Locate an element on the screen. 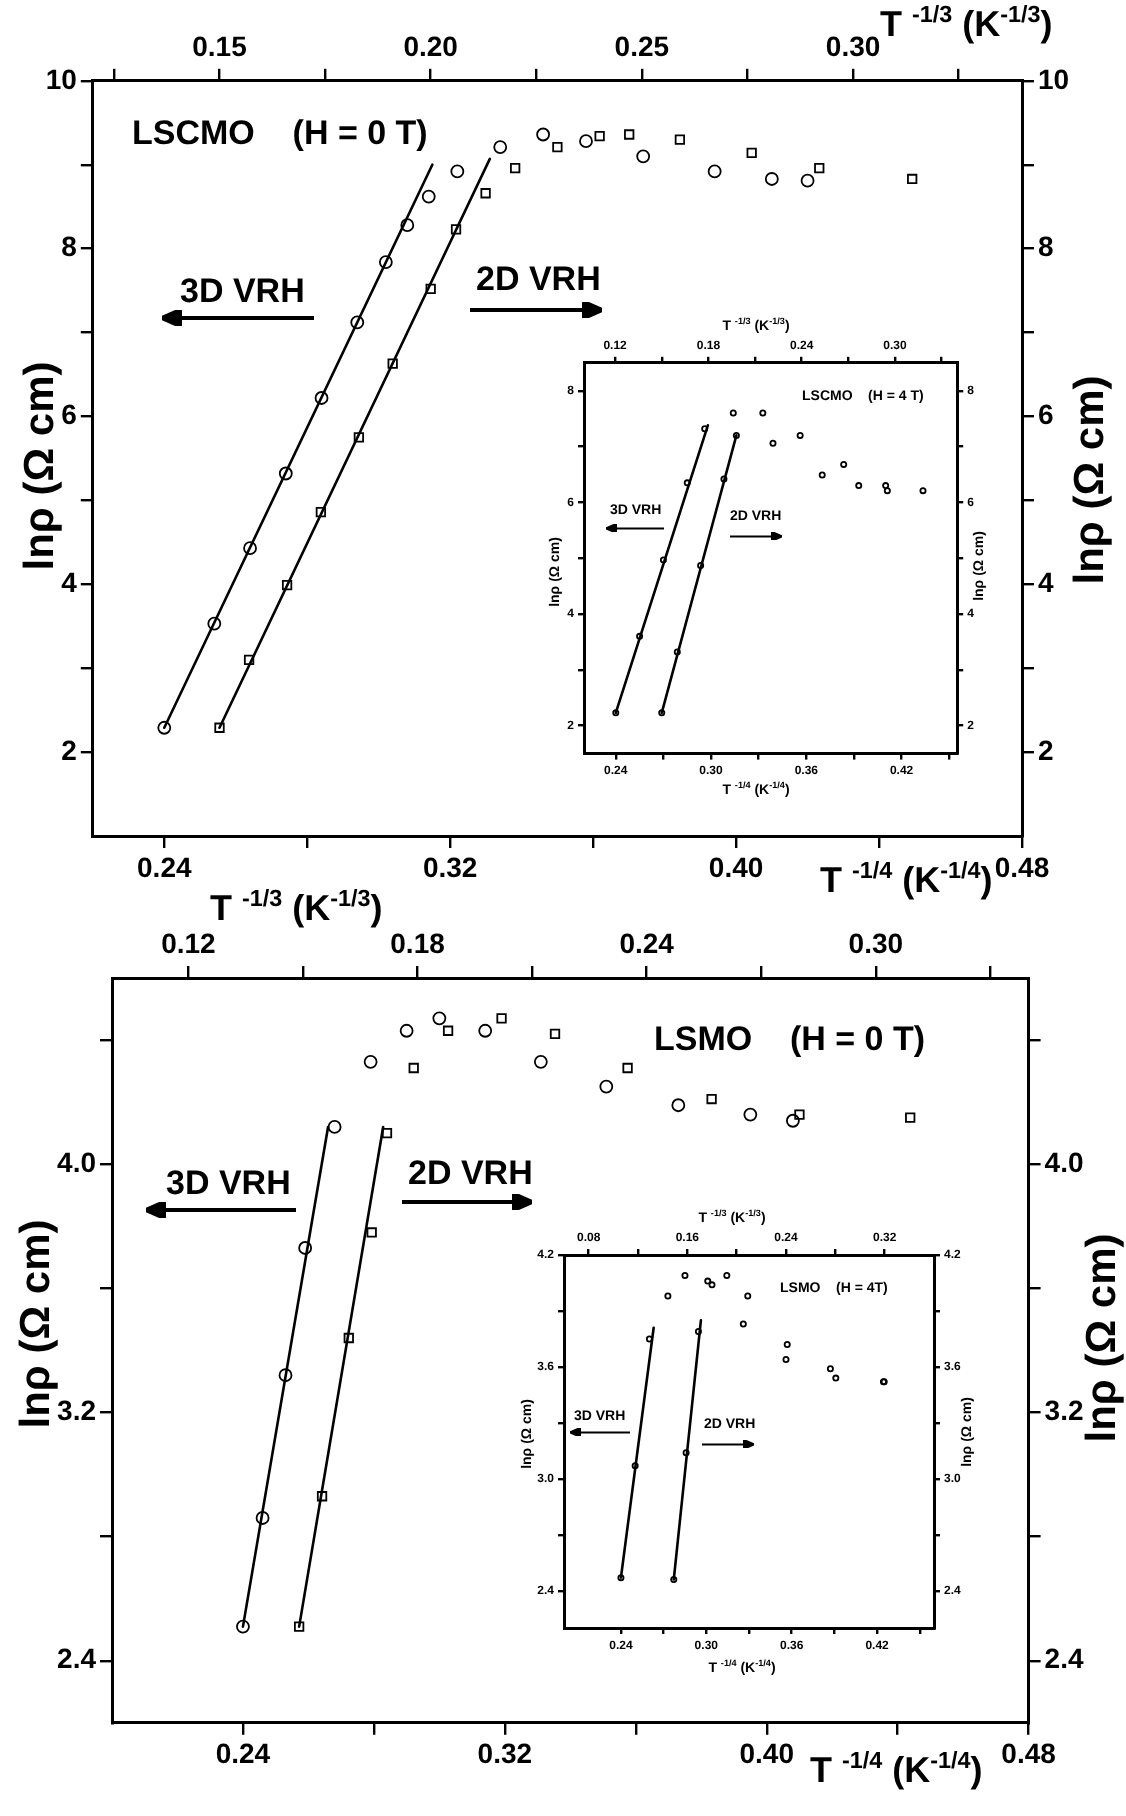 The image size is (1126, 1816). y2-tick-label: 4.0 is located at coordinates (1064, 1161).